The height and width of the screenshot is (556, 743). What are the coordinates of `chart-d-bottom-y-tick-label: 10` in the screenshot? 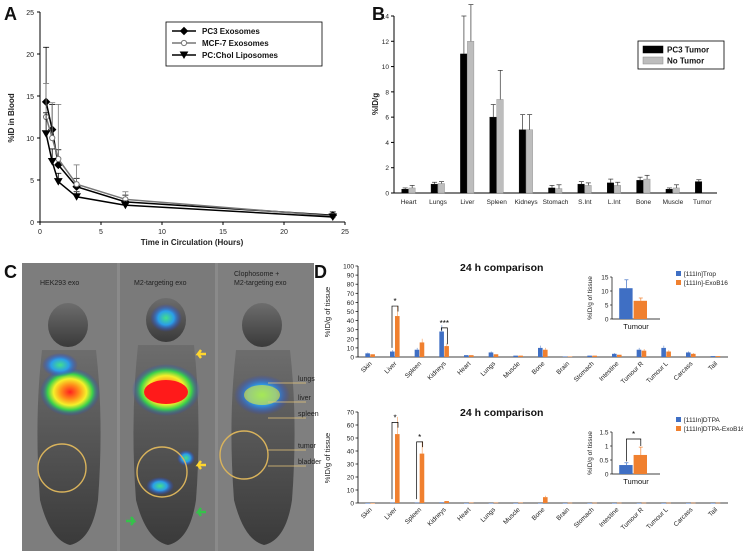 It's located at (351, 491).